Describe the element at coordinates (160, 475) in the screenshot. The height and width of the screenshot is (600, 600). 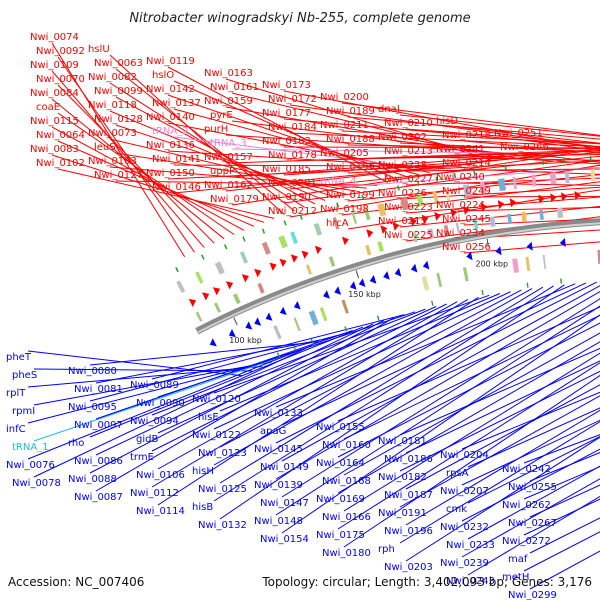
I see `gene-label: Nwi_0106` at that location.